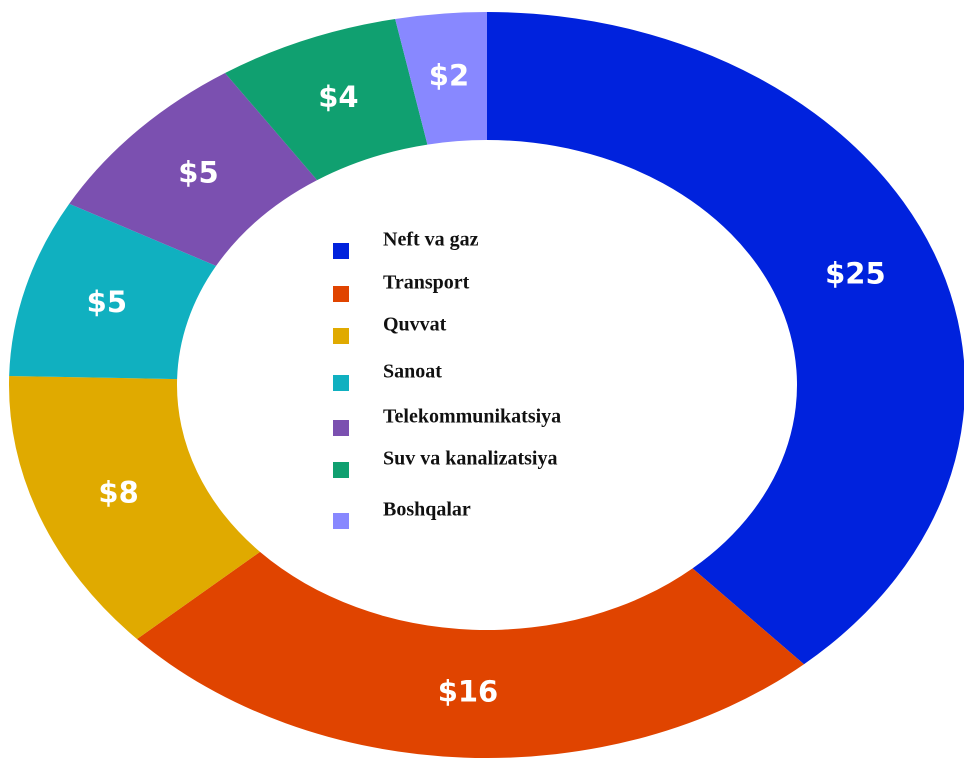 This screenshot has height=758, width=964. I want to click on legend-label: Telekommunikatsiya, so click(472, 417).